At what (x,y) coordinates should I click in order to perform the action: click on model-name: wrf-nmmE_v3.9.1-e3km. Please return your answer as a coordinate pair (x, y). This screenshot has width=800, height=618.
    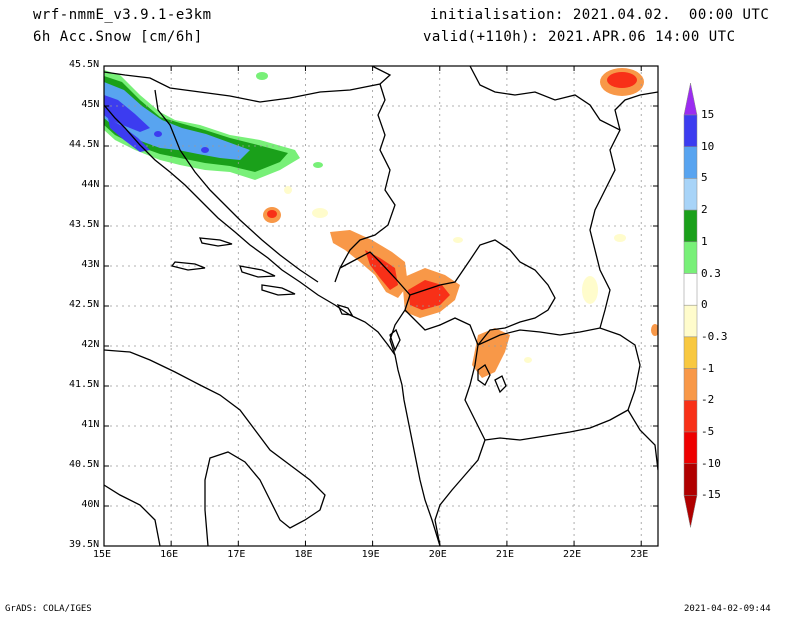
    Looking at the image, I should click on (122, 15).